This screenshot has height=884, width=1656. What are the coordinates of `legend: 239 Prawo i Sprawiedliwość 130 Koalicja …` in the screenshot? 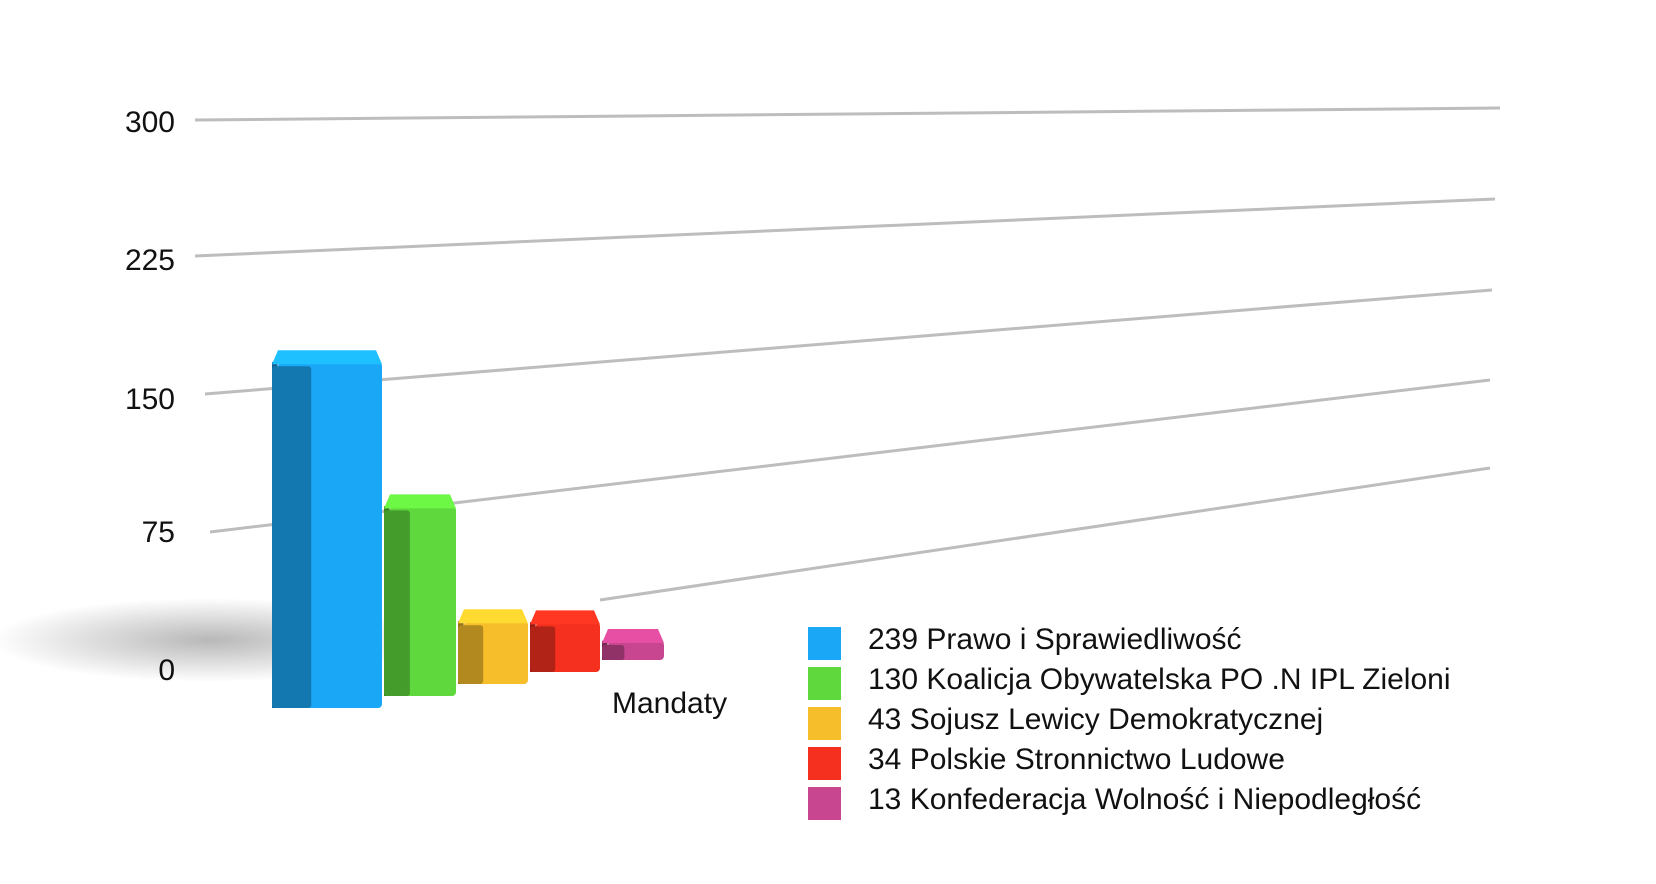 It's located at (1228, 722).